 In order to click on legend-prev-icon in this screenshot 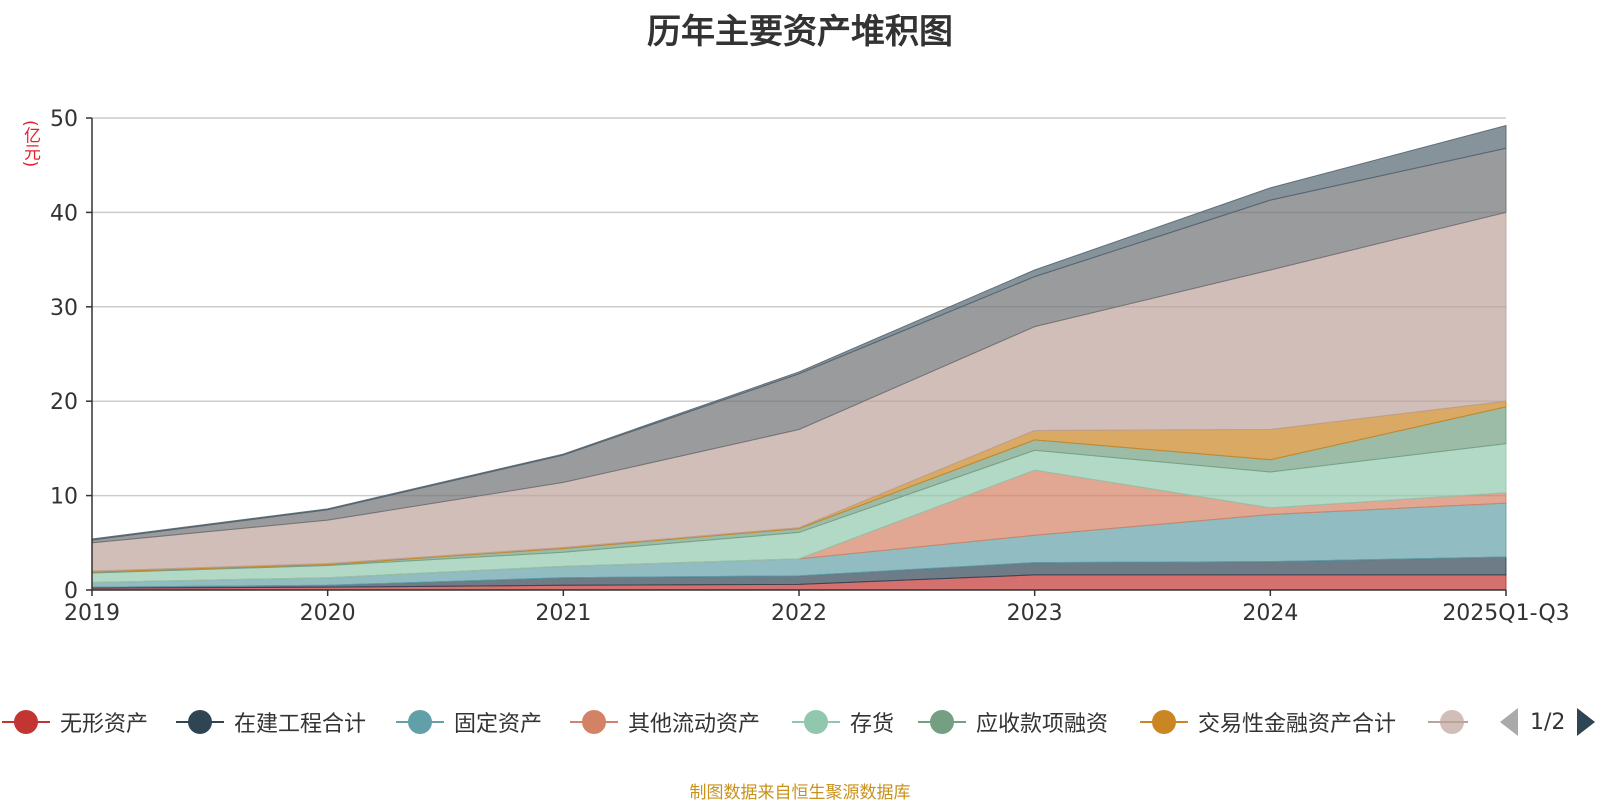, I will do `click(1509, 722)`.